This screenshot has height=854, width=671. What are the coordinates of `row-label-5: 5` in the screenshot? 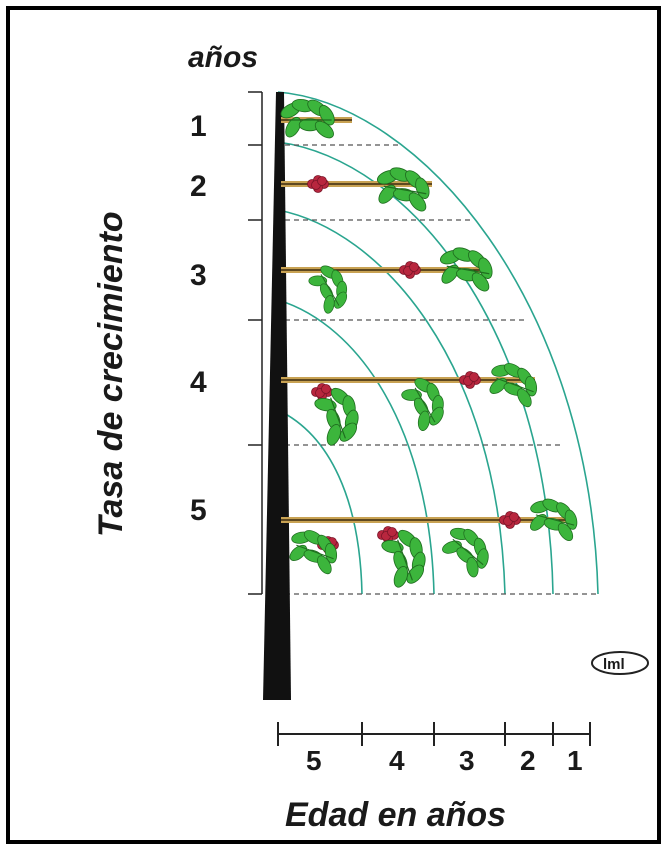 It's located at (198, 510).